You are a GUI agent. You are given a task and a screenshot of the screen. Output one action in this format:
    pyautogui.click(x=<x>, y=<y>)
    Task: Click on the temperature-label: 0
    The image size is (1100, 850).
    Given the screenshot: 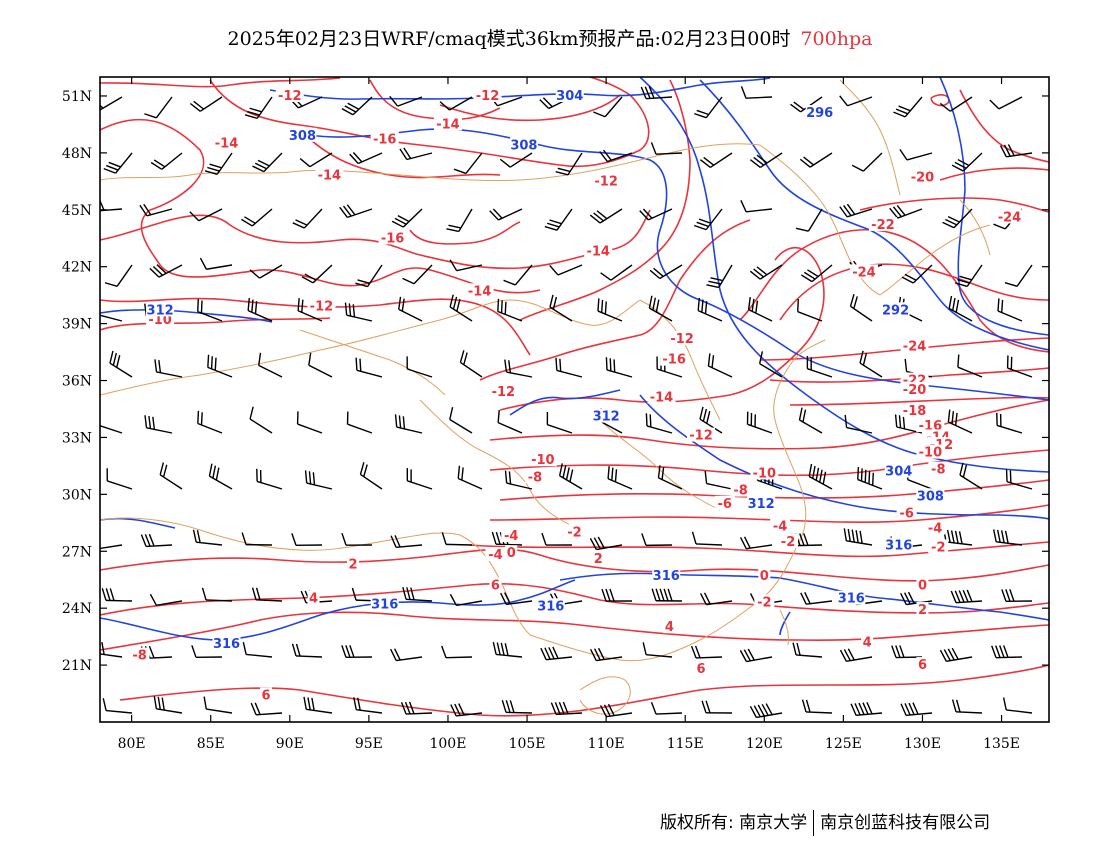 What is the action you would take?
    pyautogui.click(x=922, y=585)
    